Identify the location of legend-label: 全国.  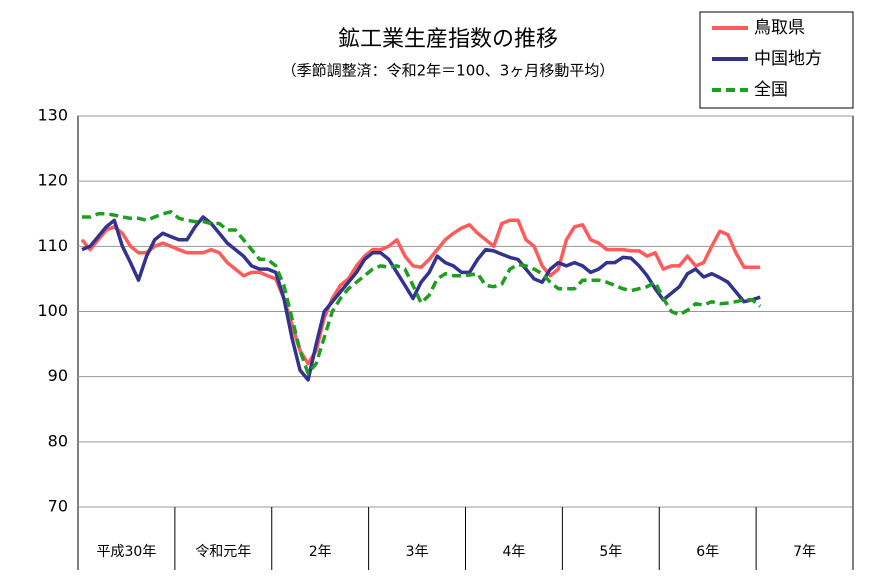
(771, 90).